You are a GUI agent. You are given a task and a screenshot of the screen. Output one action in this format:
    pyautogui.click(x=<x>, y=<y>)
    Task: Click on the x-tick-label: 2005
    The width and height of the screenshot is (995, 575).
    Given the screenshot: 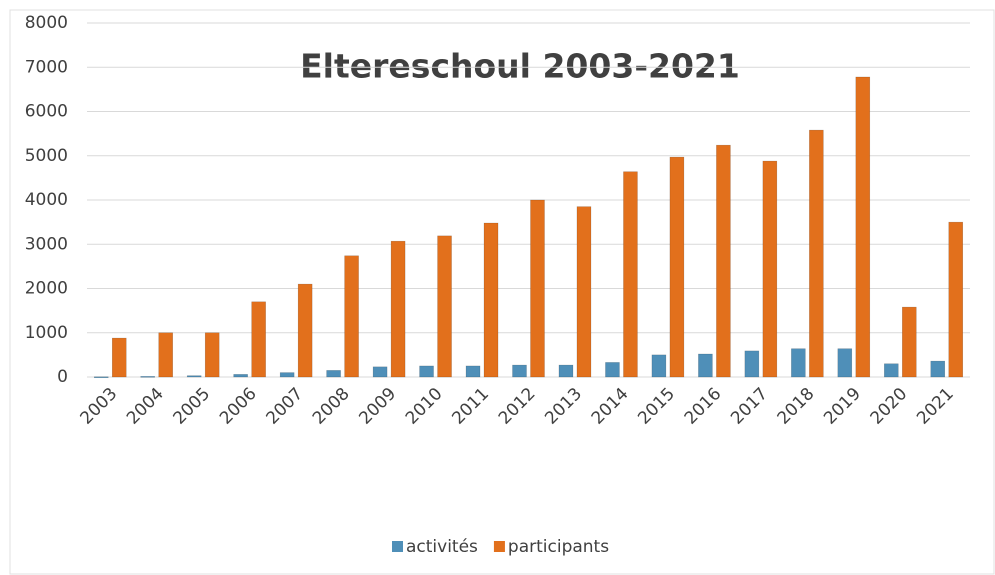 What is the action you would take?
    pyautogui.click(x=192, y=406)
    